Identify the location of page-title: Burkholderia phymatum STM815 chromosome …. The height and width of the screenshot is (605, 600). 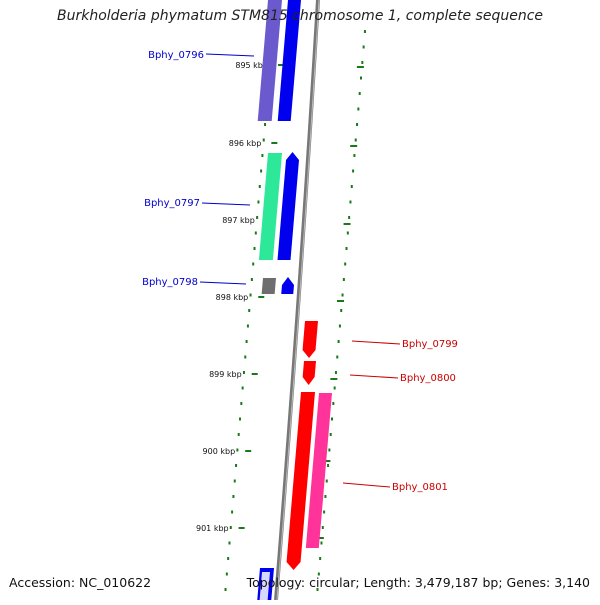
(299, 16).